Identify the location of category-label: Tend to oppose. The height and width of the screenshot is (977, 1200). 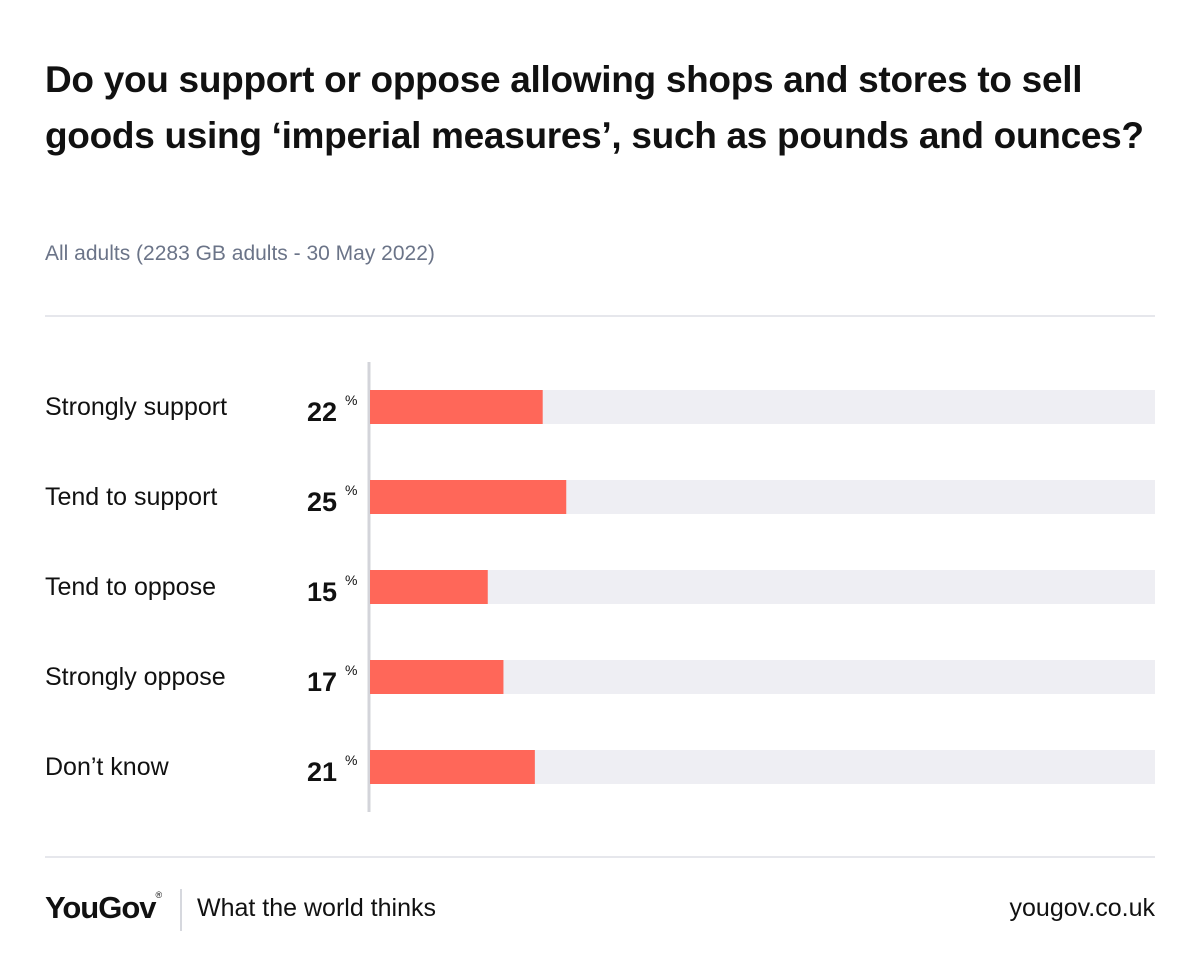
(130, 587).